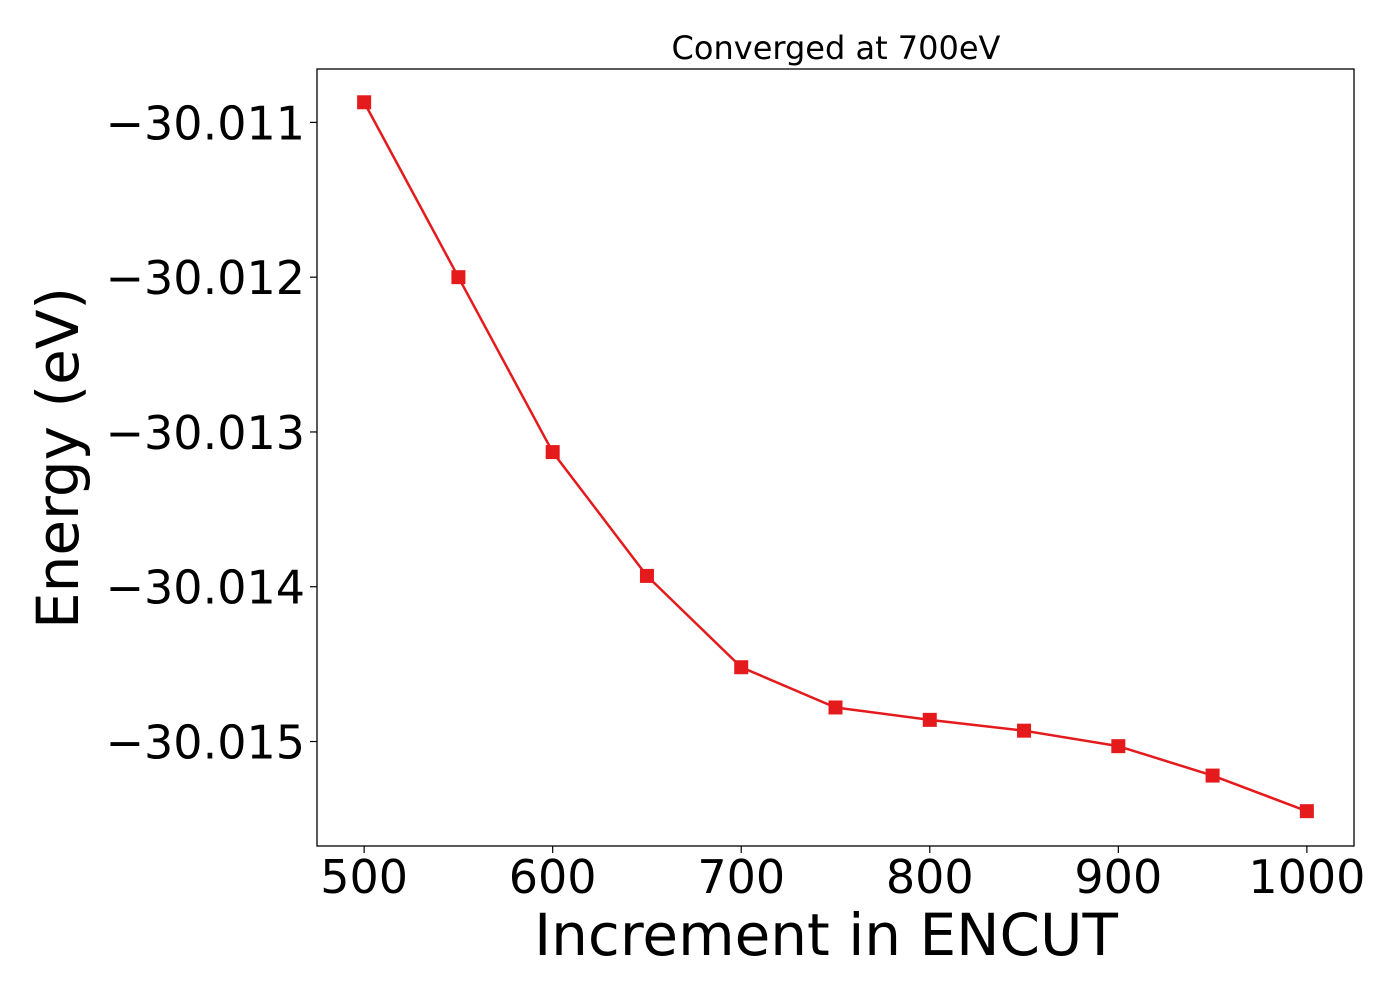 This screenshot has width=1400, height=1000. What do you see at coordinates (836, 48) in the screenshot?
I see `chart-title: Converged at 700eV` at bounding box center [836, 48].